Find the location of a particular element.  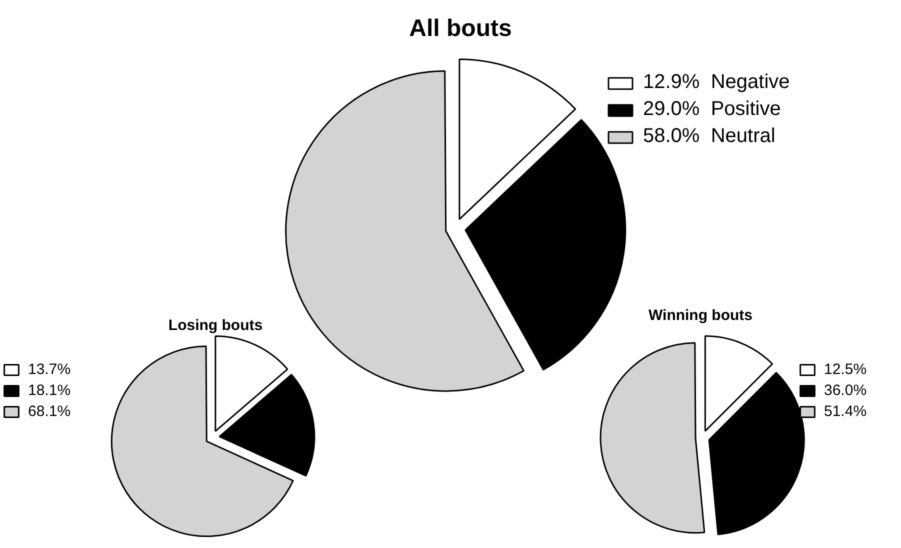

chart-title: All bouts is located at coordinates (460, 28).